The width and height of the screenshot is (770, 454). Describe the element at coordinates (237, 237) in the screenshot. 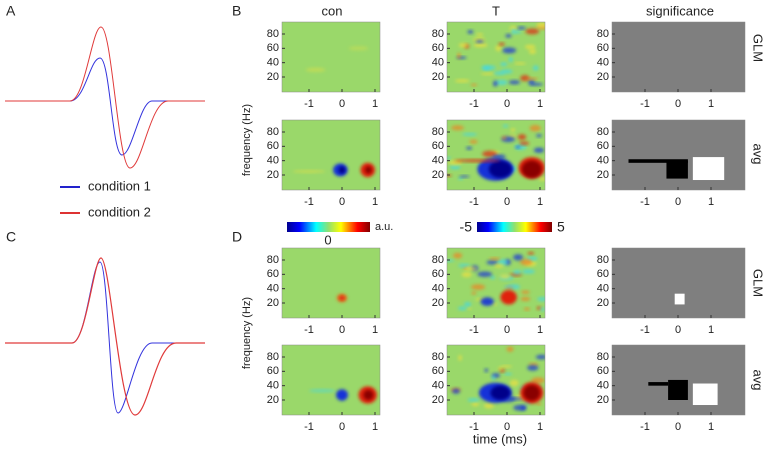

I see `panel-label: D` at that location.